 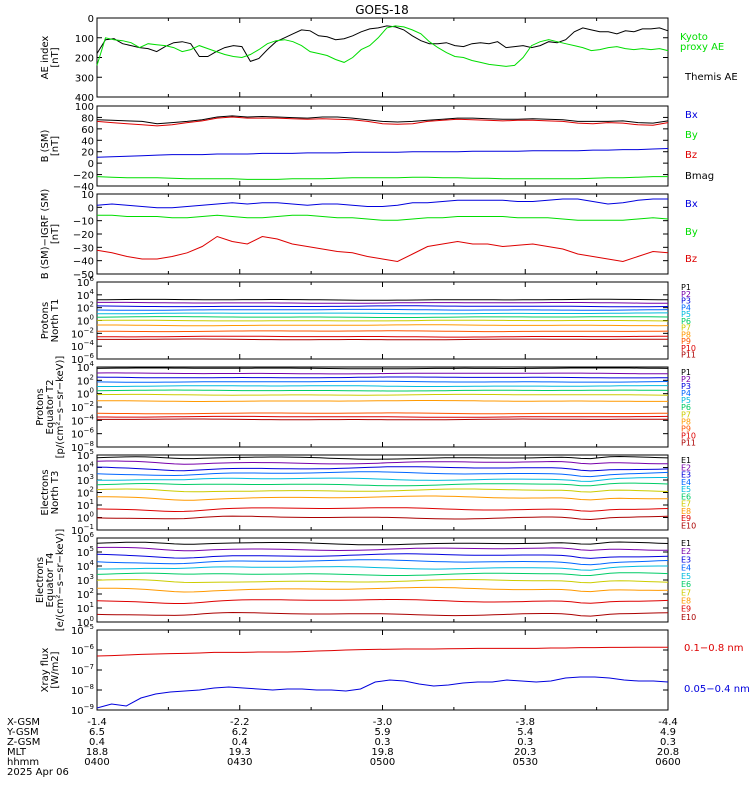 I want to click on row-value: 5.9, so click(x=383, y=732).